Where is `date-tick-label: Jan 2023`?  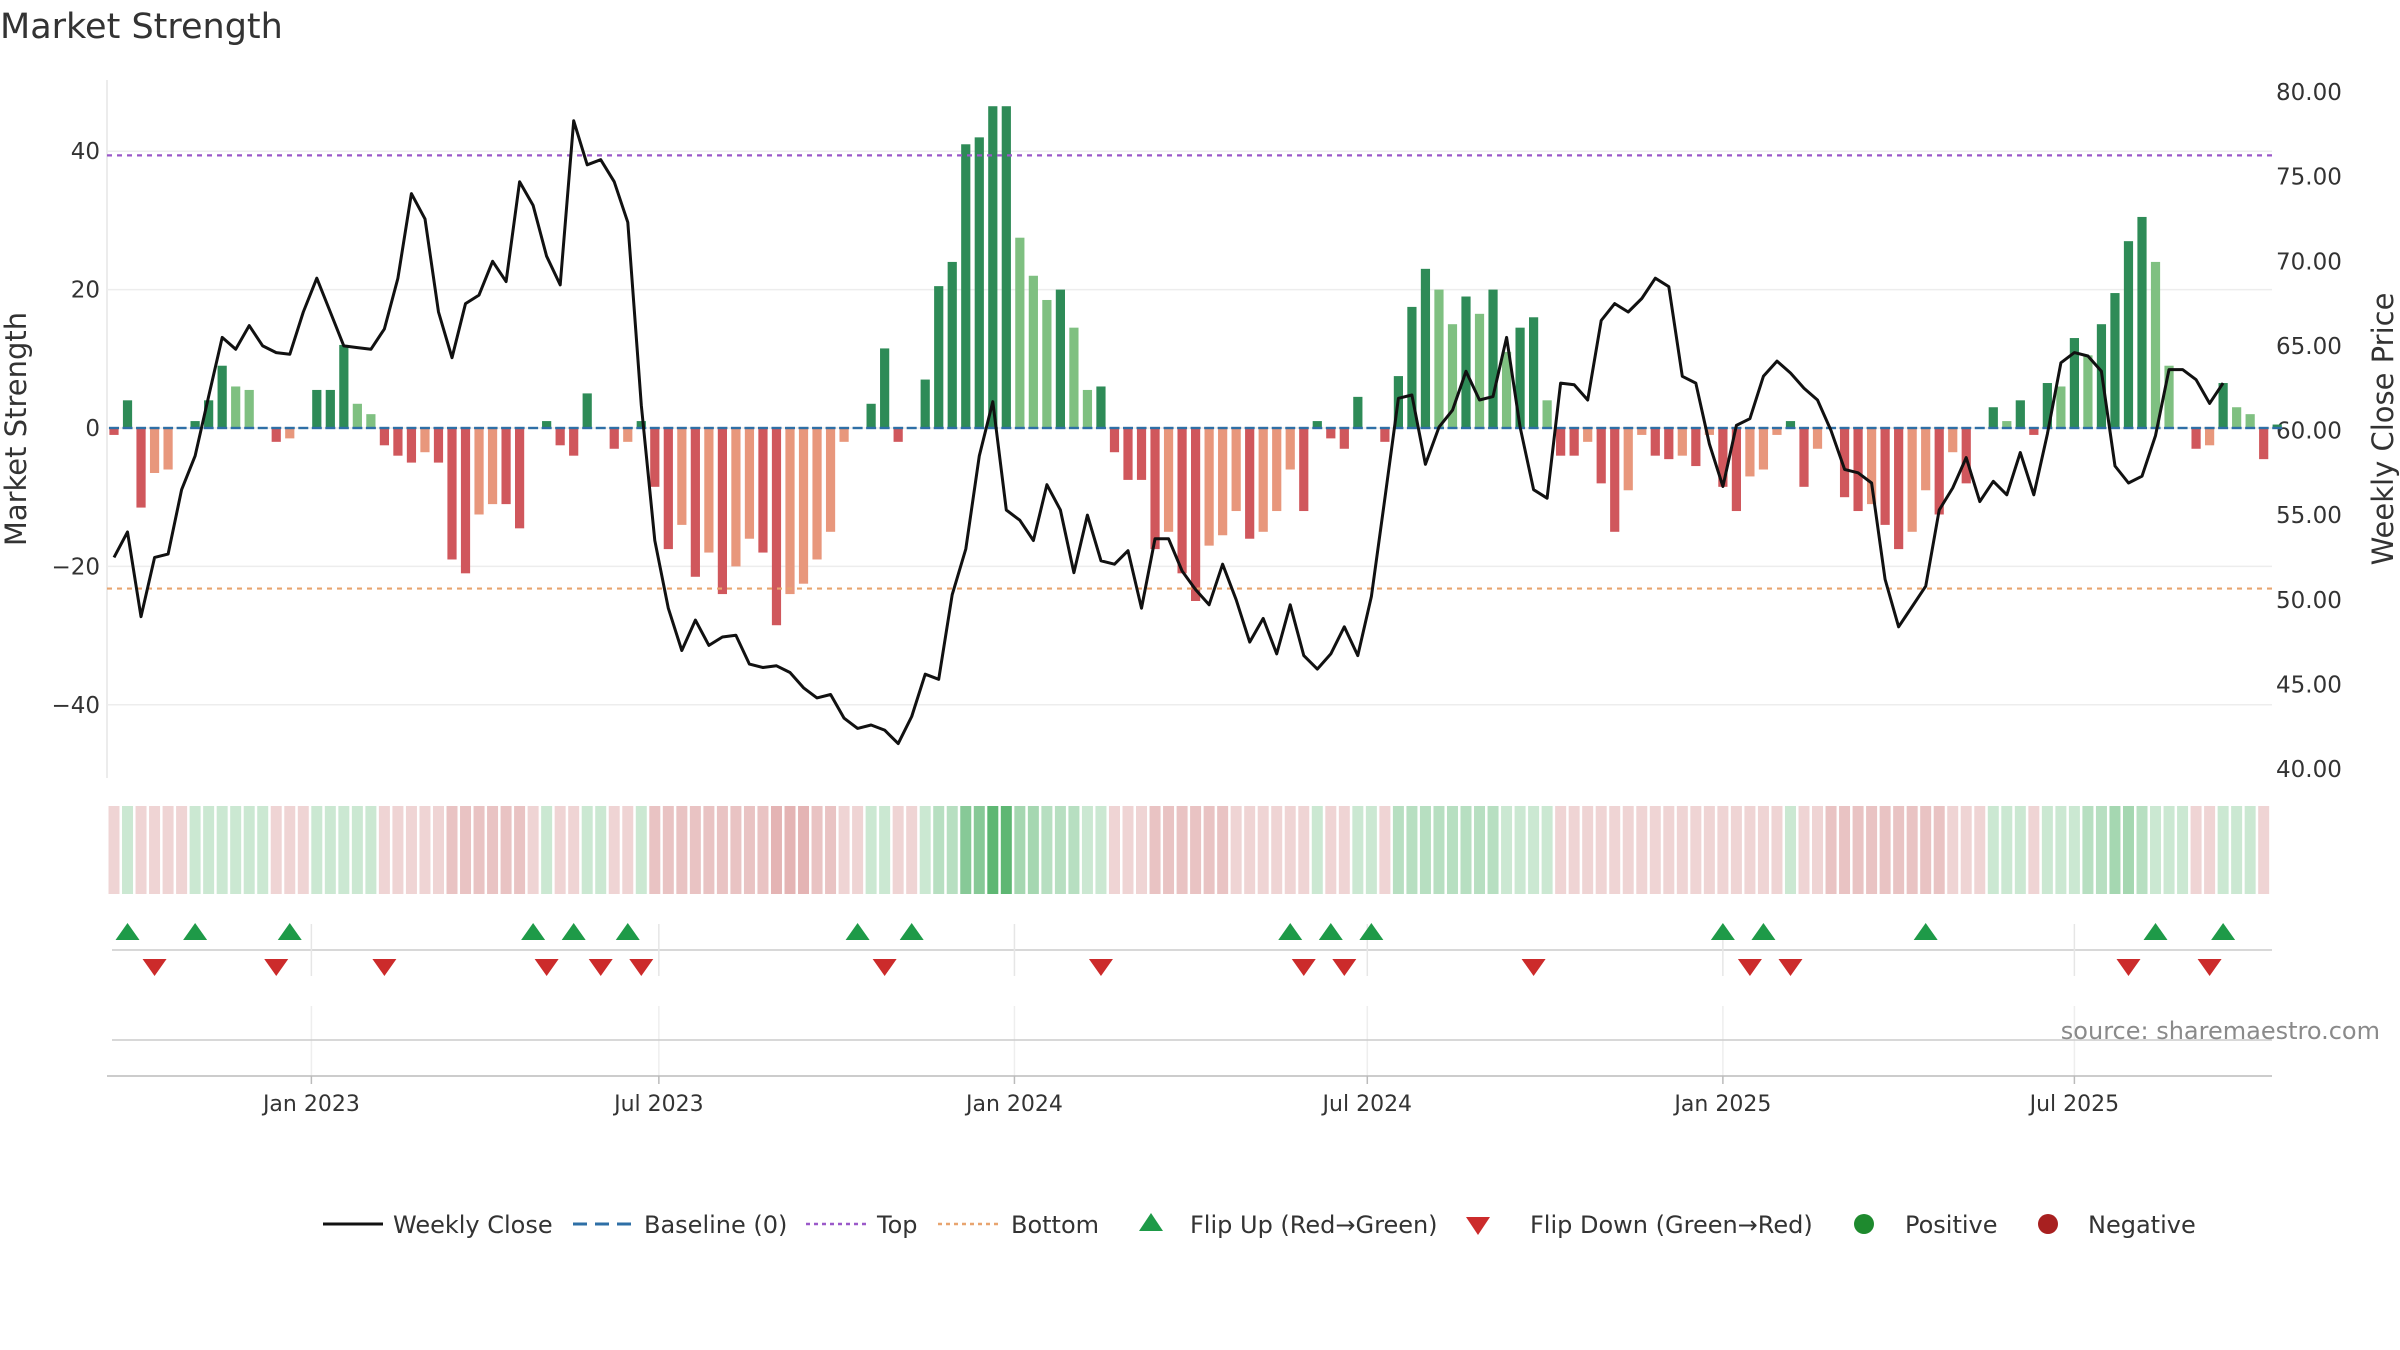 date-tick-label: Jan 2023 is located at coordinates (310, 1104).